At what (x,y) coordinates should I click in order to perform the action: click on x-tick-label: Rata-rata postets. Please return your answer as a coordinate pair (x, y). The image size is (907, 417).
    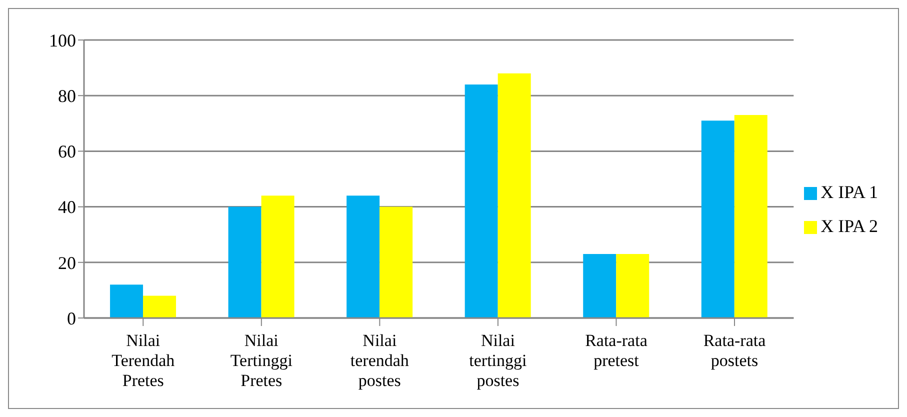
    Looking at the image, I should click on (734, 350).